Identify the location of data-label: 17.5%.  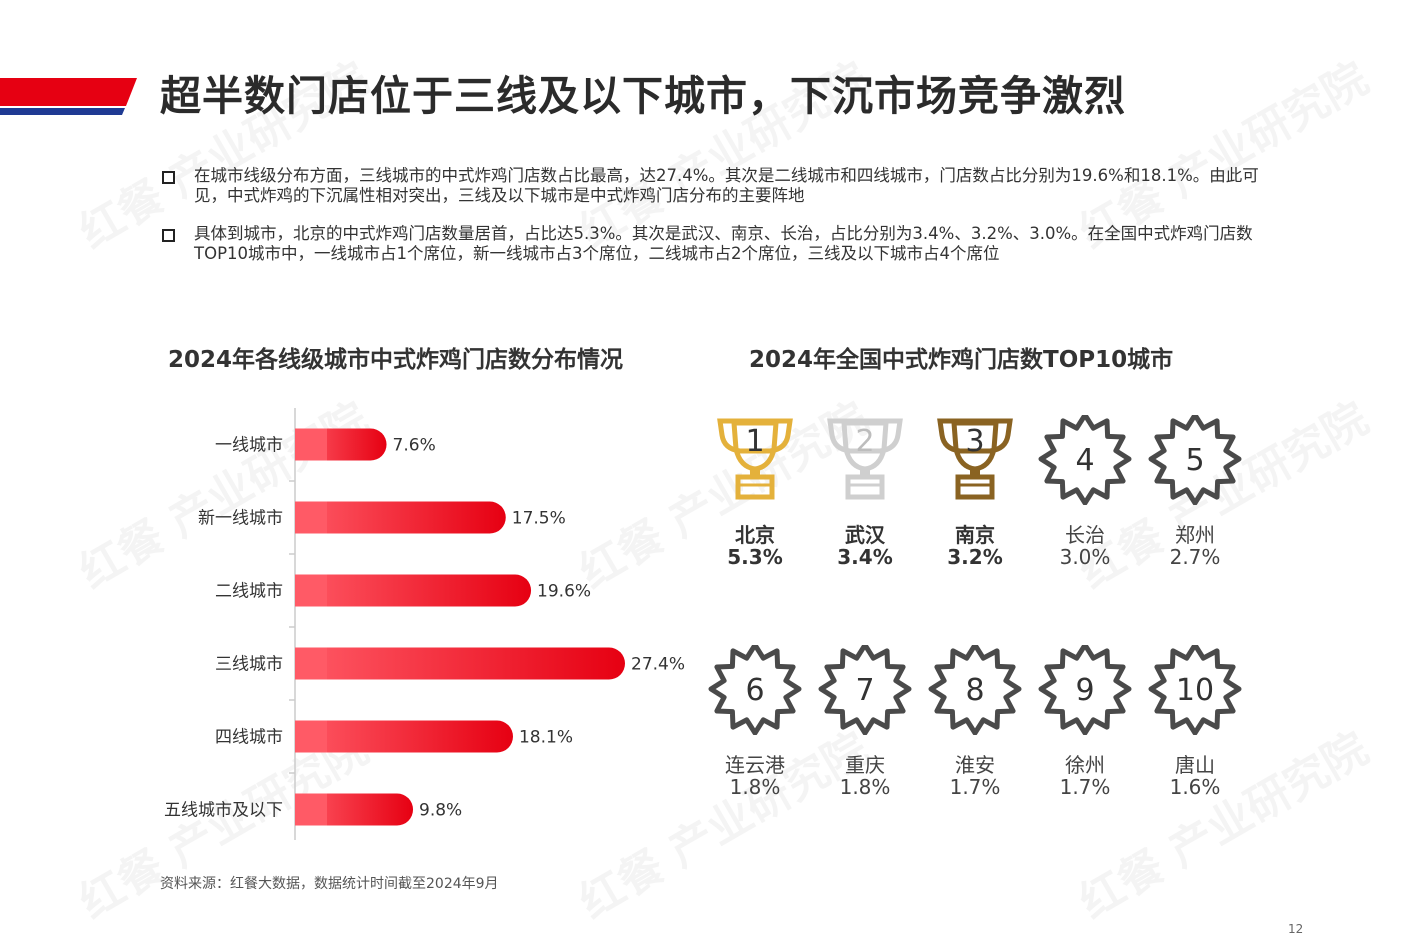
(539, 519).